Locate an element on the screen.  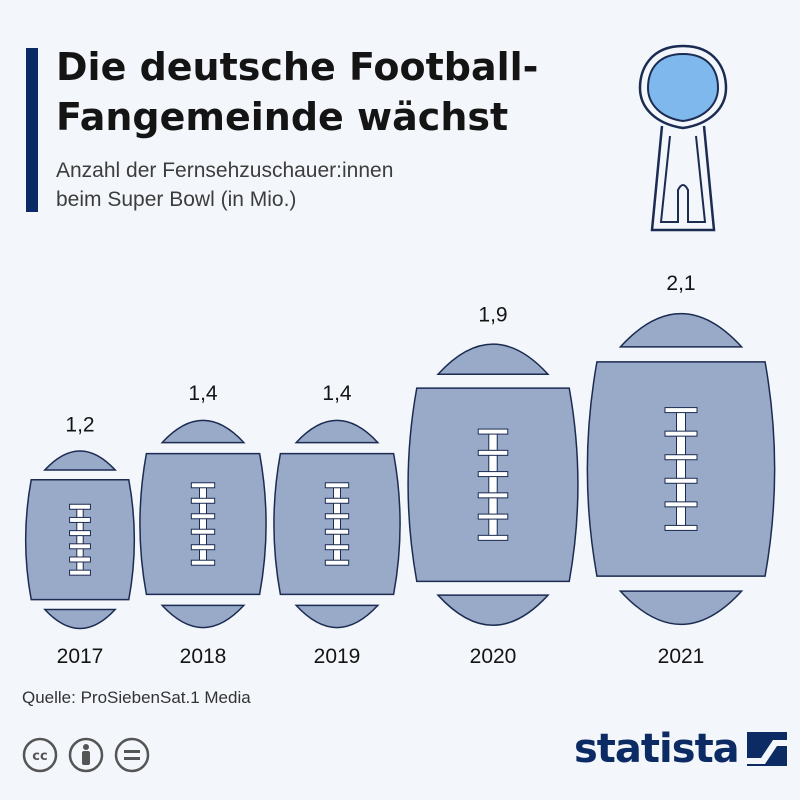
statista-mark-icon is located at coordinates (766, 749).